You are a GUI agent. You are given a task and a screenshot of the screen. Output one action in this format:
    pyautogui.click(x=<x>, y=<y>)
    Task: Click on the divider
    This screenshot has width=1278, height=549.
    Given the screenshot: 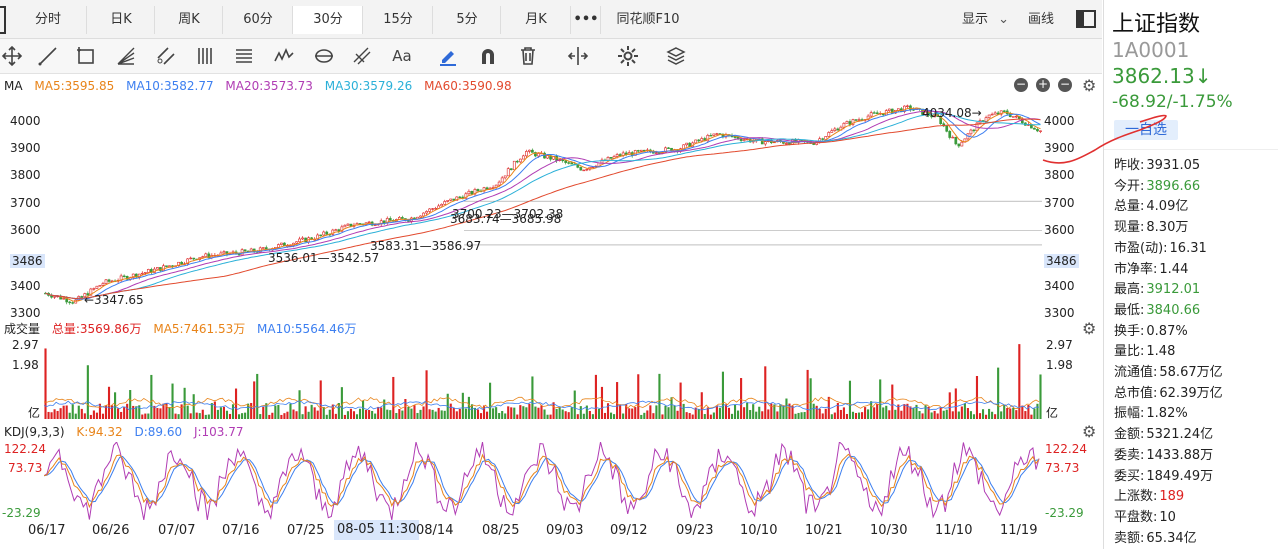 What is the action you would take?
    pyautogui.click(x=1191, y=149)
    